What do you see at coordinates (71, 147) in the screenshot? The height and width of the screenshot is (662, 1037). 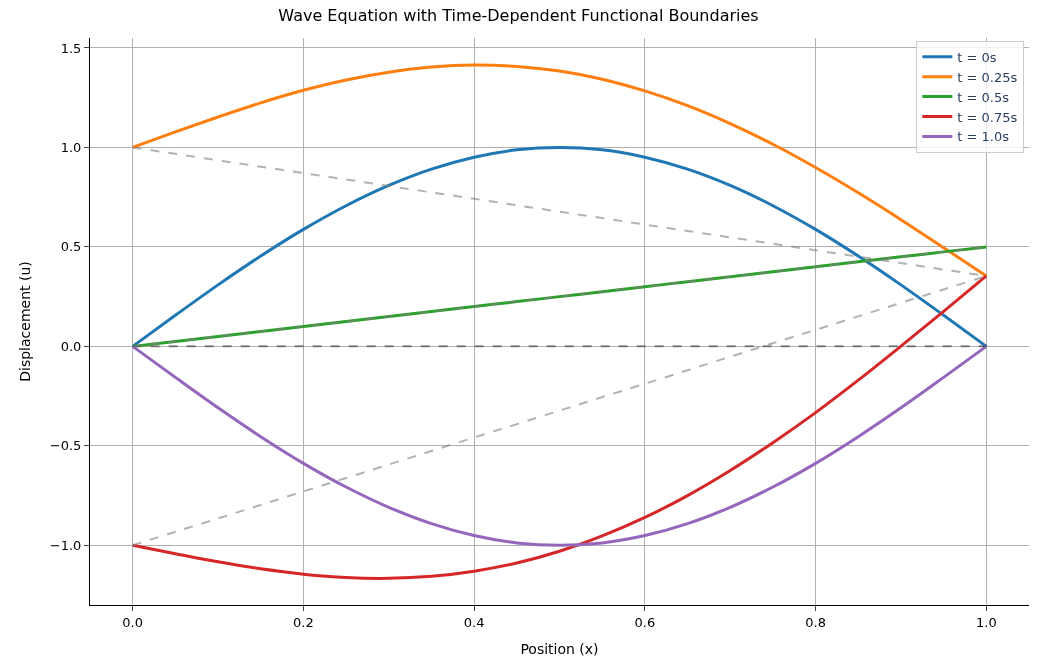 I see `y-tick-label: 1.0` at bounding box center [71, 147].